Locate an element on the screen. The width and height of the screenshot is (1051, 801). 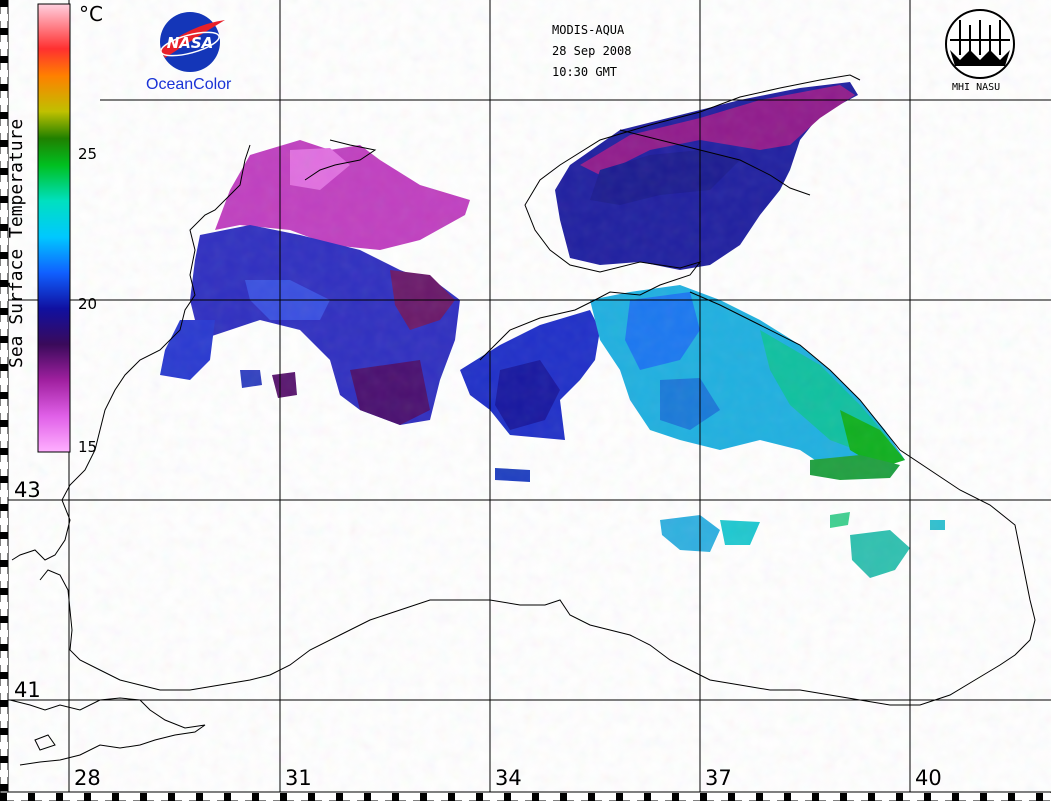
colorbar-tick-15: 15 is located at coordinates (88, 447).